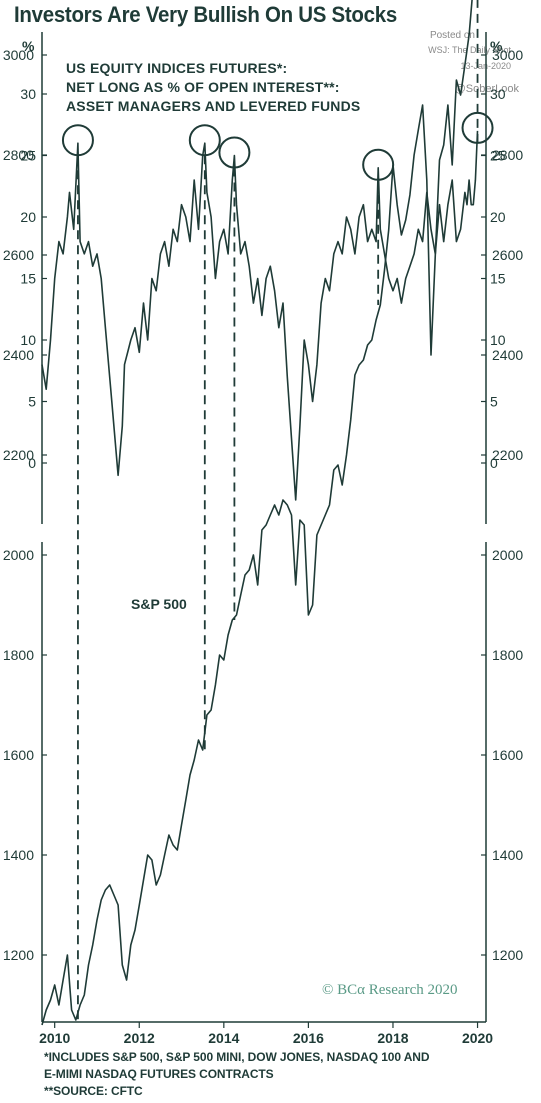 The height and width of the screenshot is (1103, 541). What do you see at coordinates (28, 340) in the screenshot?
I see `top-ytick-label-left-10: 10` at bounding box center [28, 340].